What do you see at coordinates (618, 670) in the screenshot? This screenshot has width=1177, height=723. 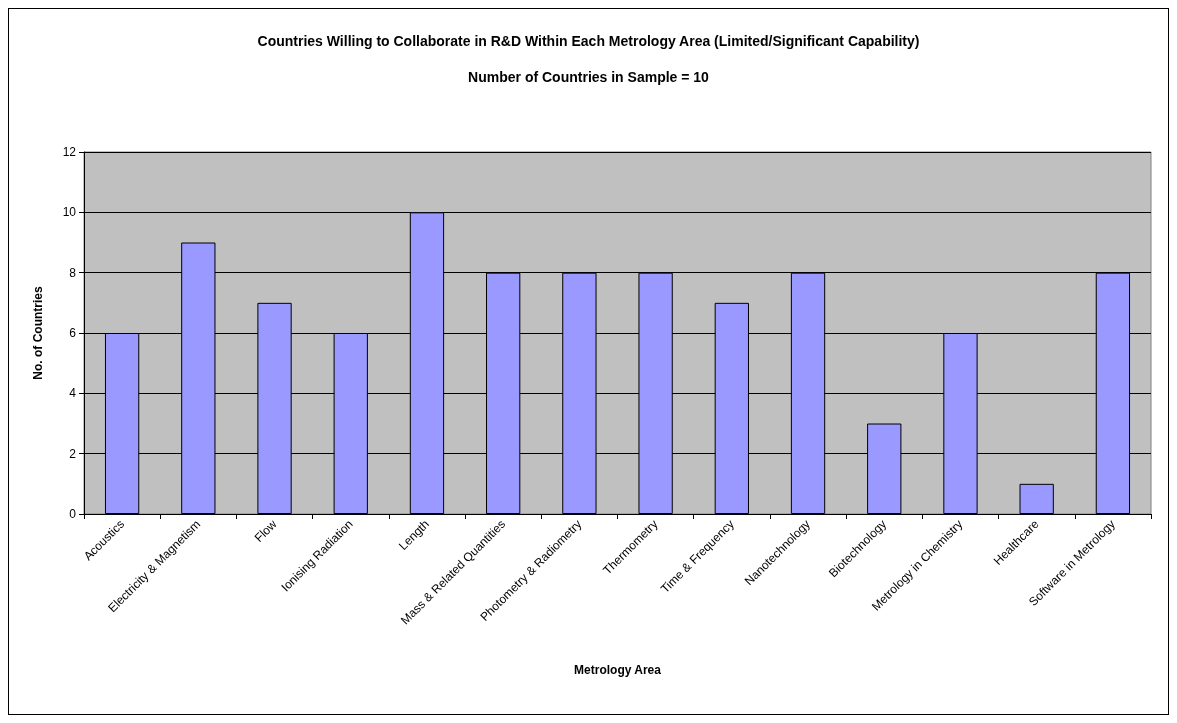 I see `x-axis-title: Metrology Area` at bounding box center [618, 670].